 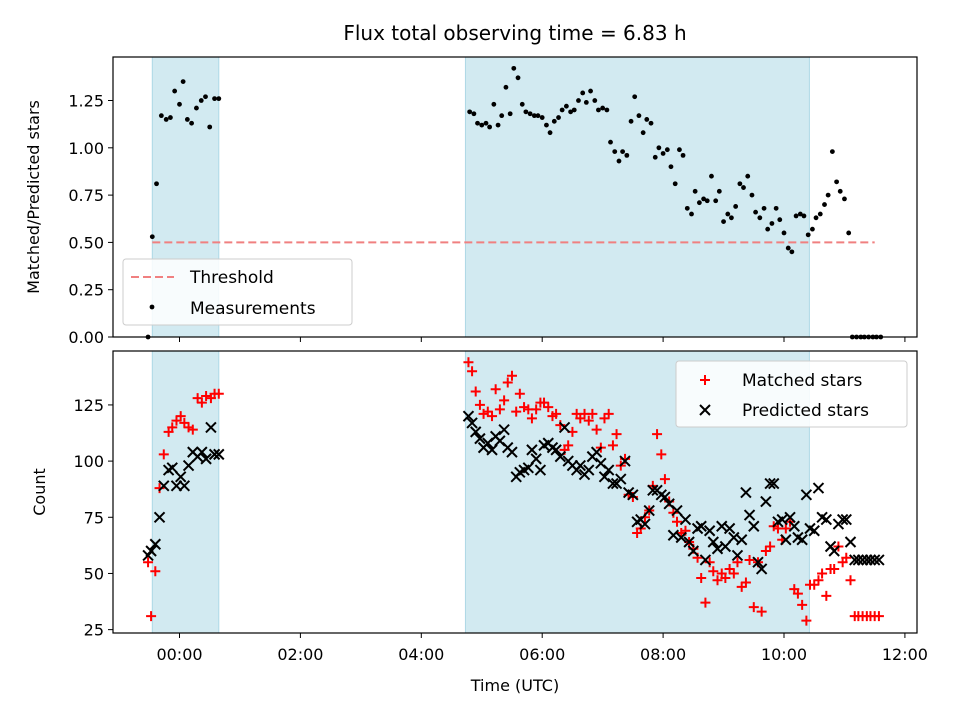 What do you see at coordinates (86, 148) in the screenshot?
I see `top-y-tick-label: 1.00` at bounding box center [86, 148].